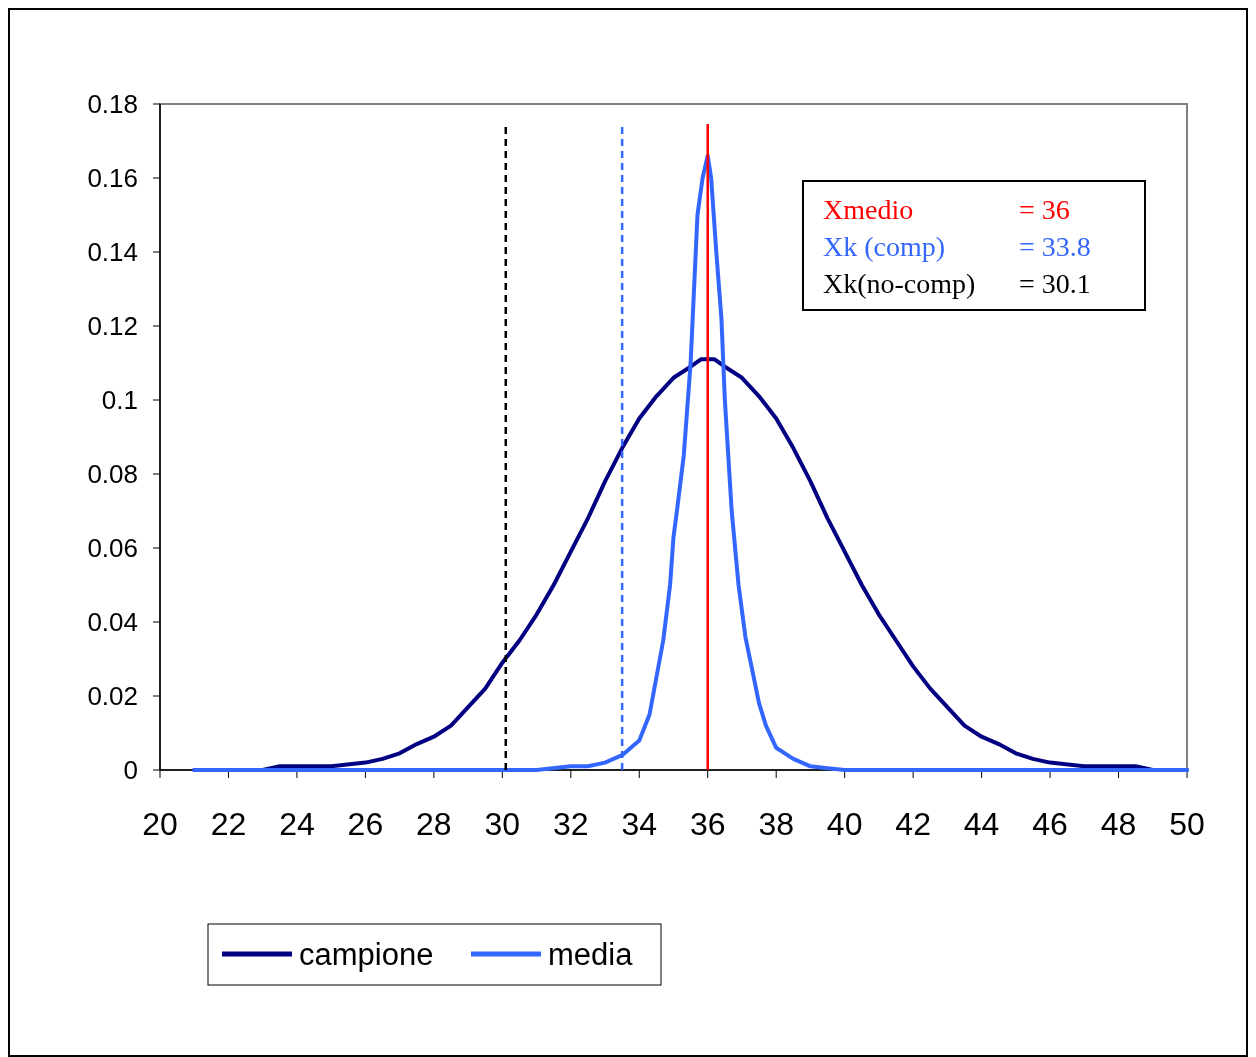  I want to click on legend-label: campione, so click(366, 954).